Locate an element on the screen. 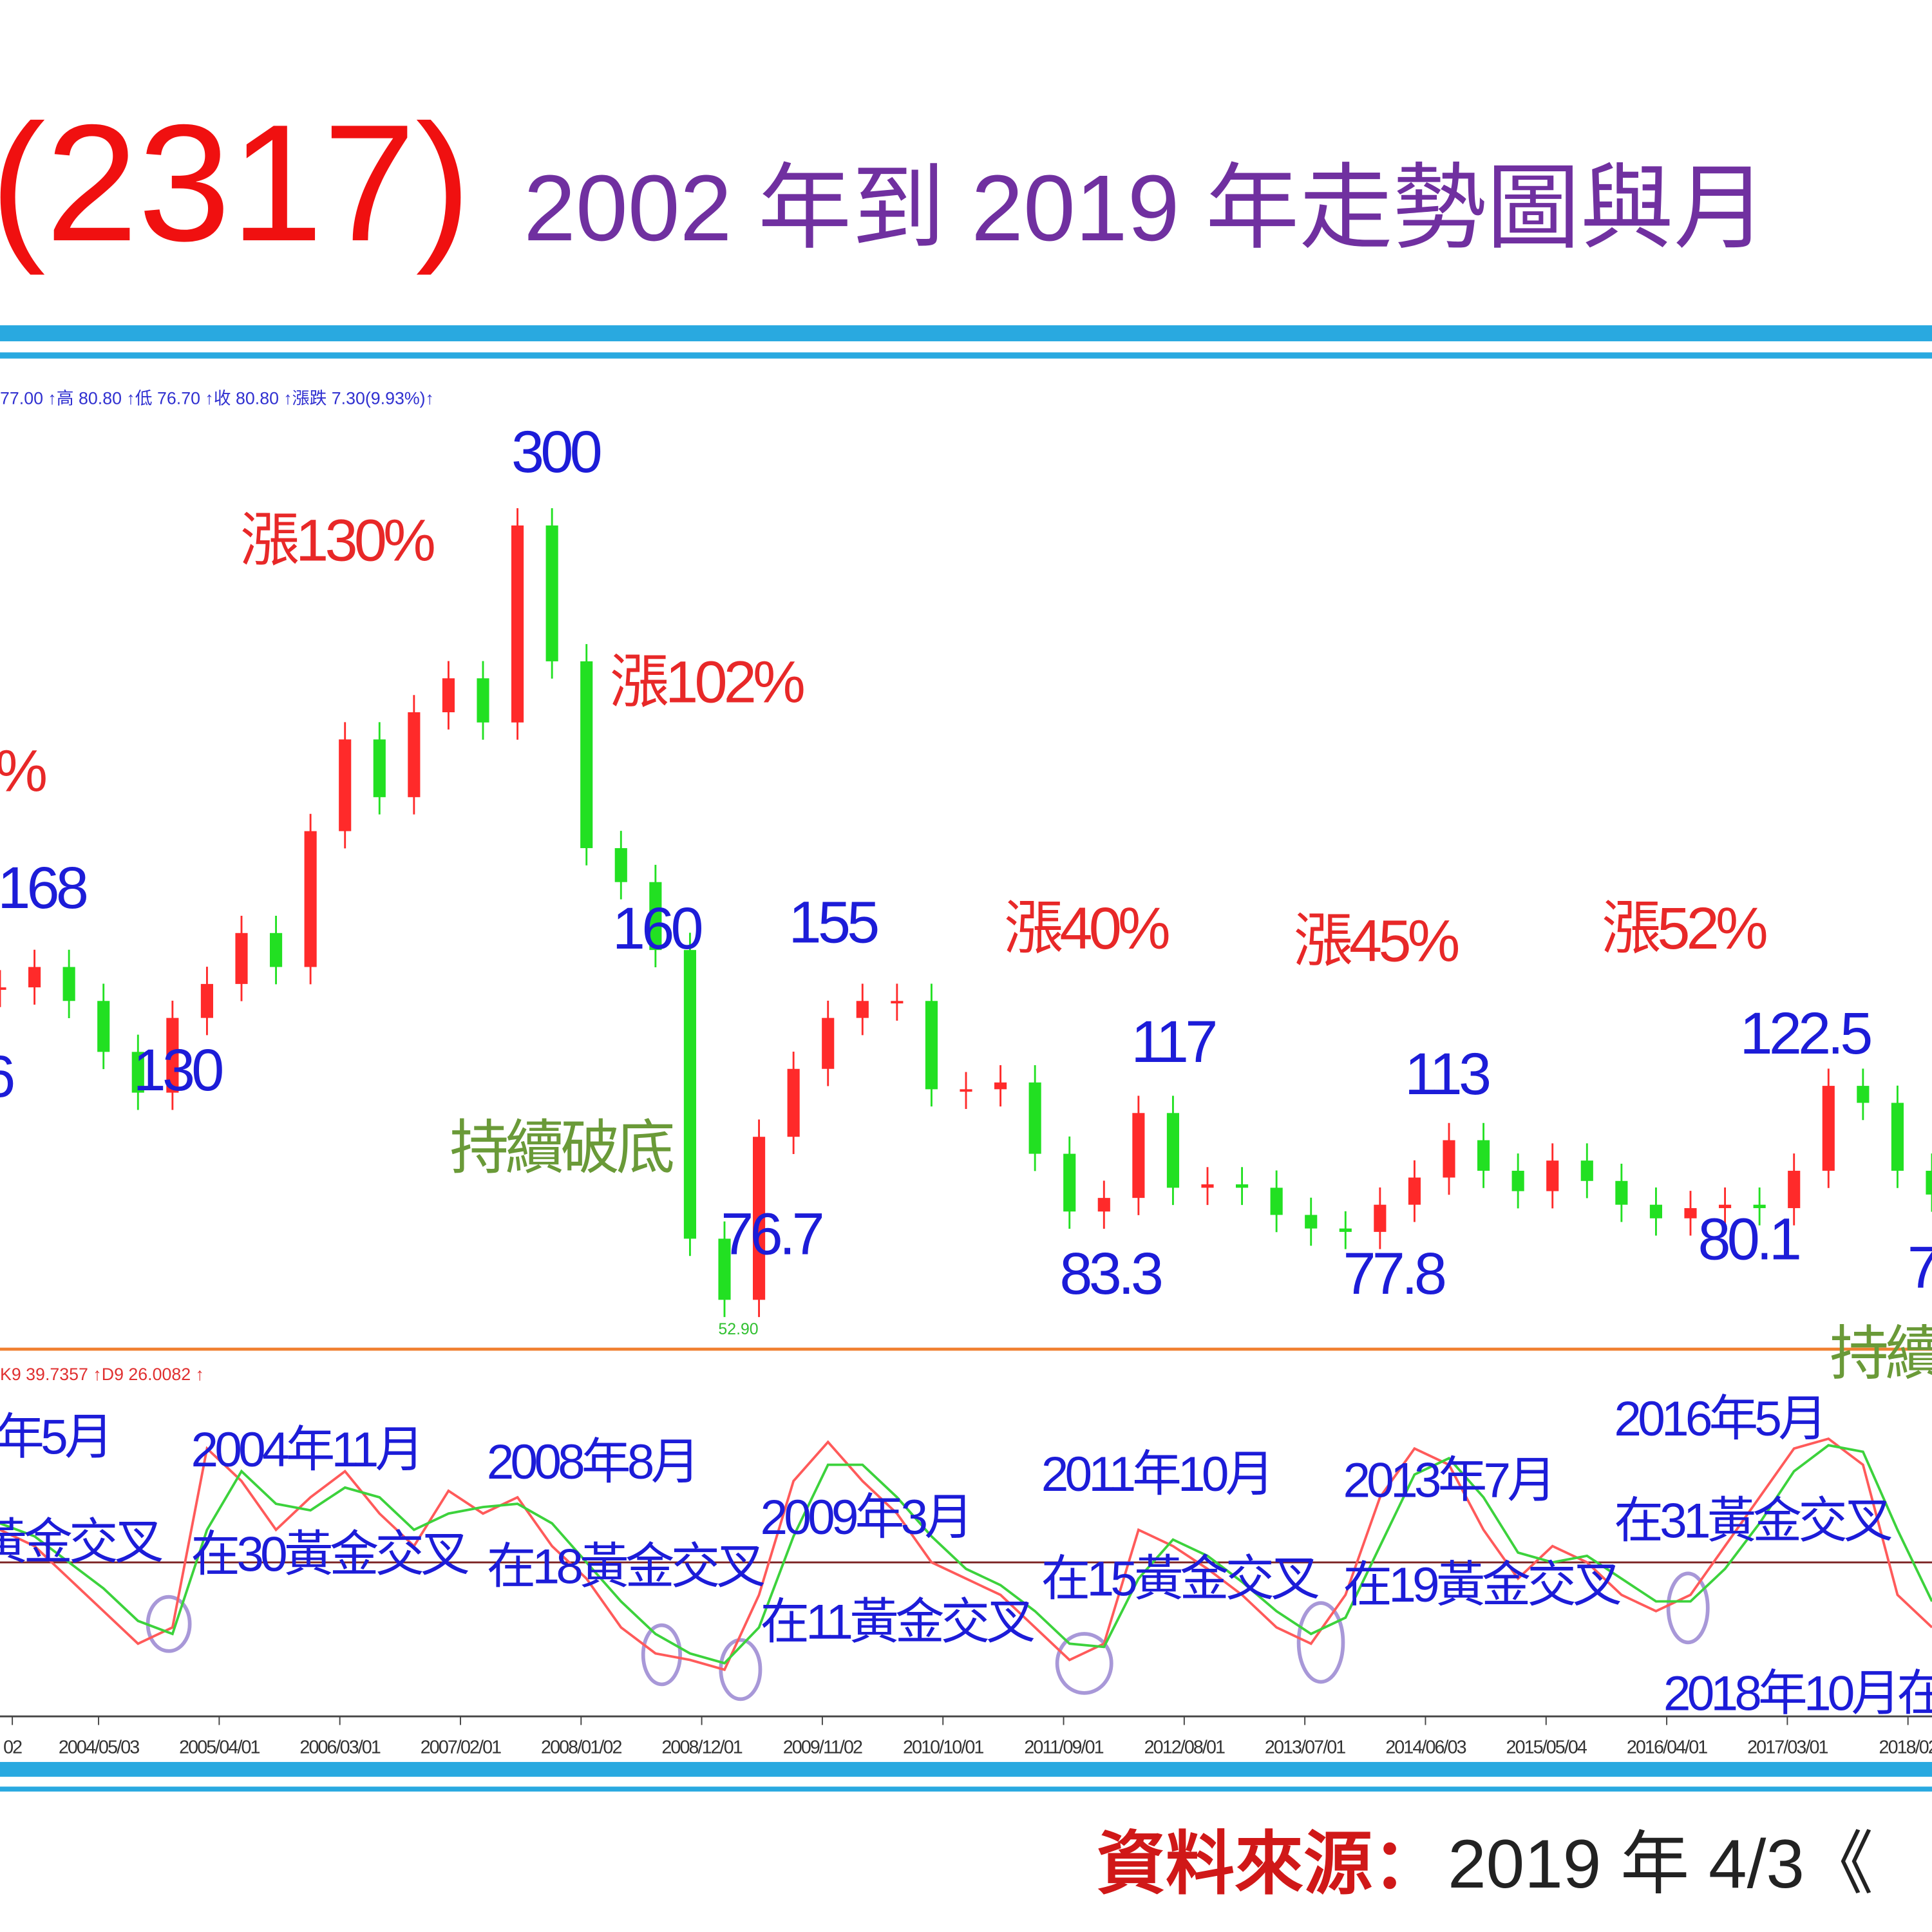 The width and height of the screenshot is (1932, 1932). annotation: 在18黃金交叉 is located at coordinates (625, 1568).